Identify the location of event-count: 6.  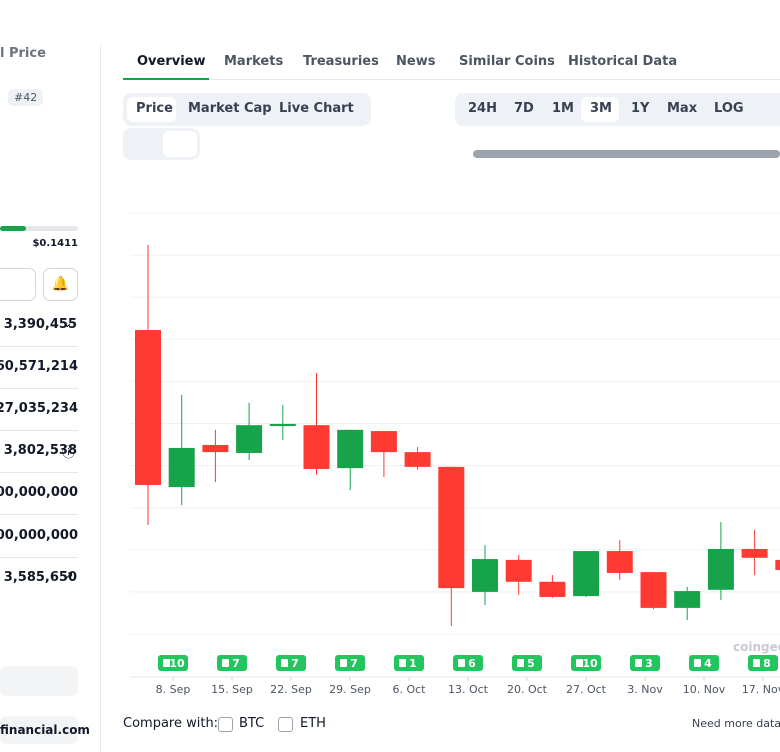
(472, 663).